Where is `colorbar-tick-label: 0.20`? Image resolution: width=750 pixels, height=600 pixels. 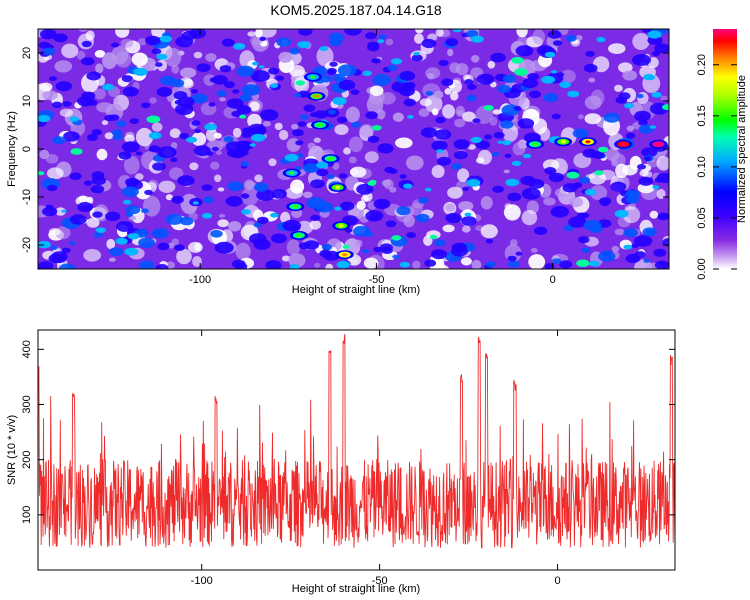 colorbar-tick-label: 0.20 is located at coordinates (702, 64).